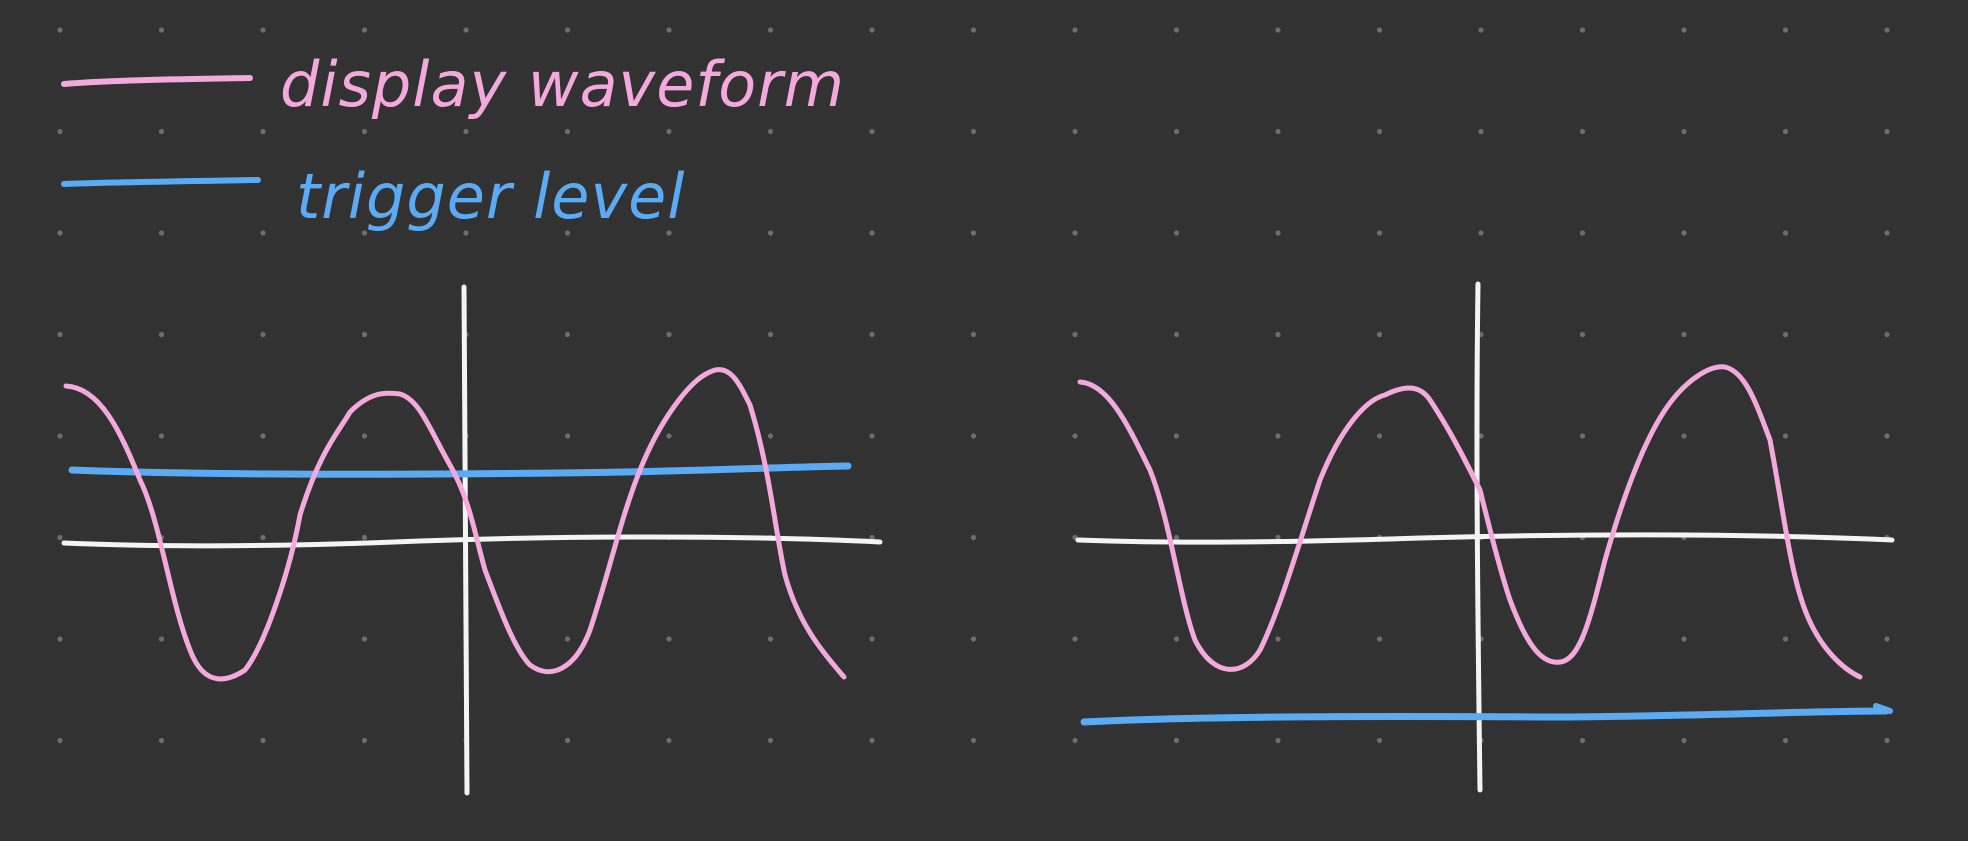 Image resolution: width=1968 pixels, height=841 pixels. What do you see at coordinates (491, 196) in the screenshot?
I see `legend-label-trigger-level: trigger level` at bounding box center [491, 196].